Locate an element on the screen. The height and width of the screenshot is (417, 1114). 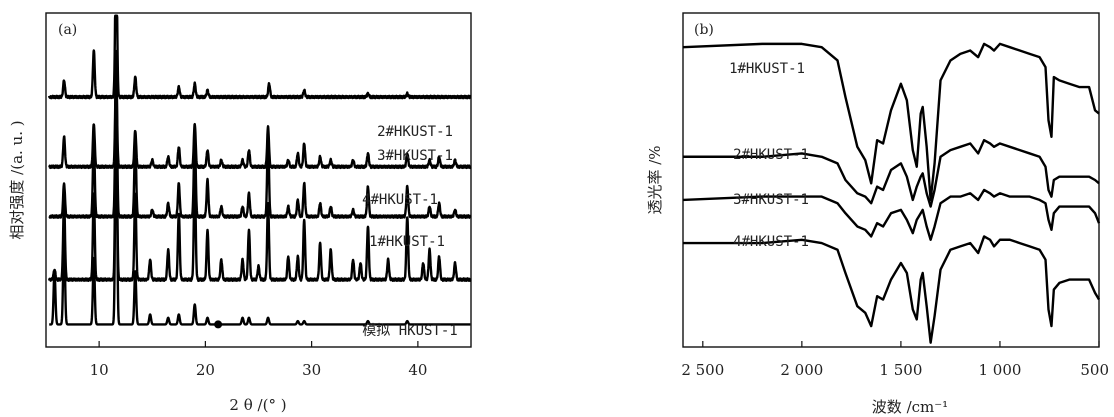
xrd-series-label-2-hkust-1: 2#HKUST-1 is located at coordinates (415, 132).